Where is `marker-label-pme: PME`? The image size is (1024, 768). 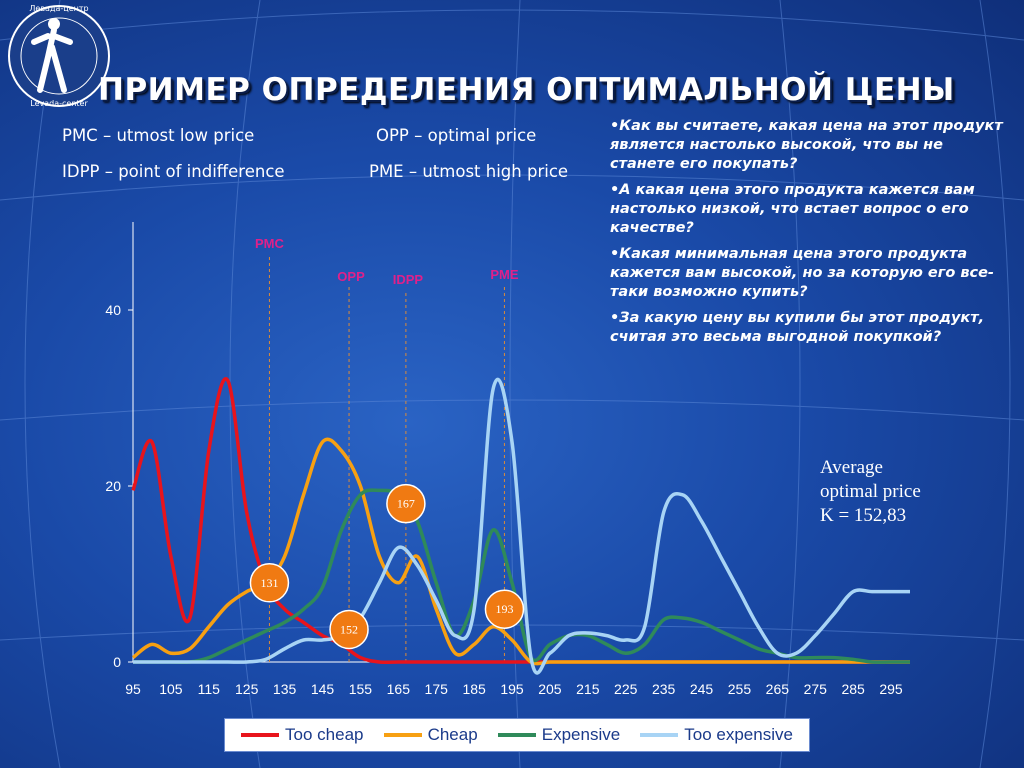
marker-label-pme: PME is located at coordinates (504, 274).